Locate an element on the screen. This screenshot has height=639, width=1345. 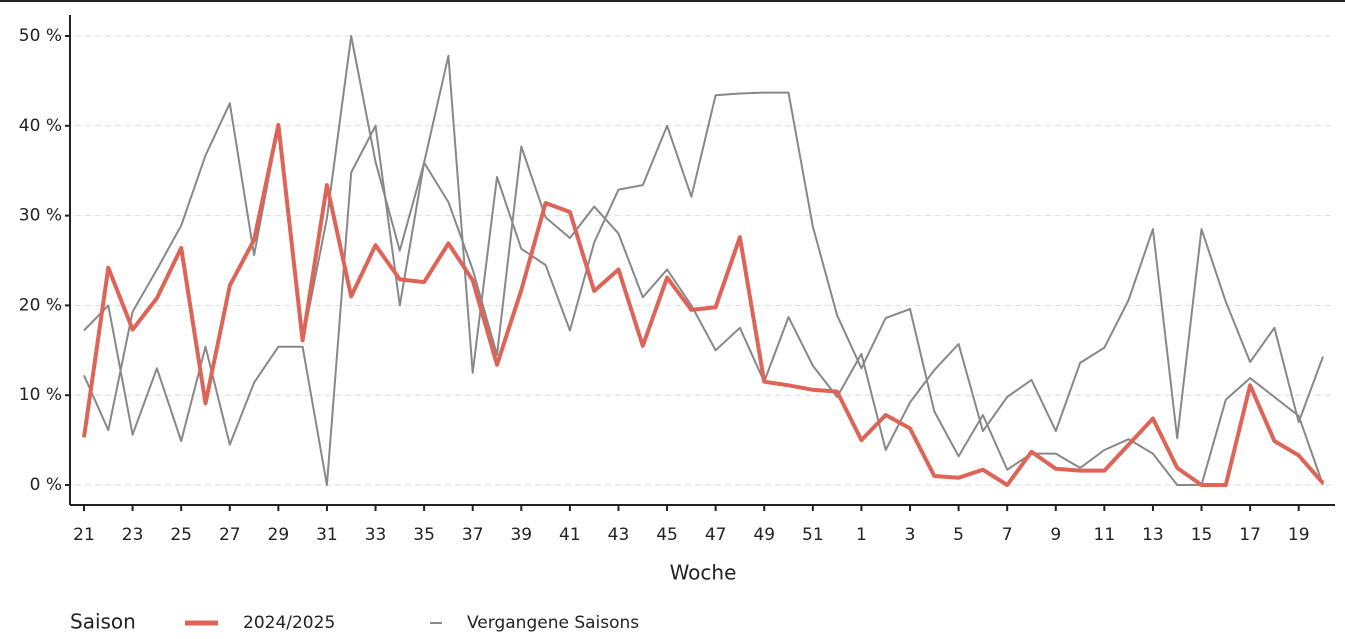
y-tick-label: 0 % is located at coordinates (46, 485).